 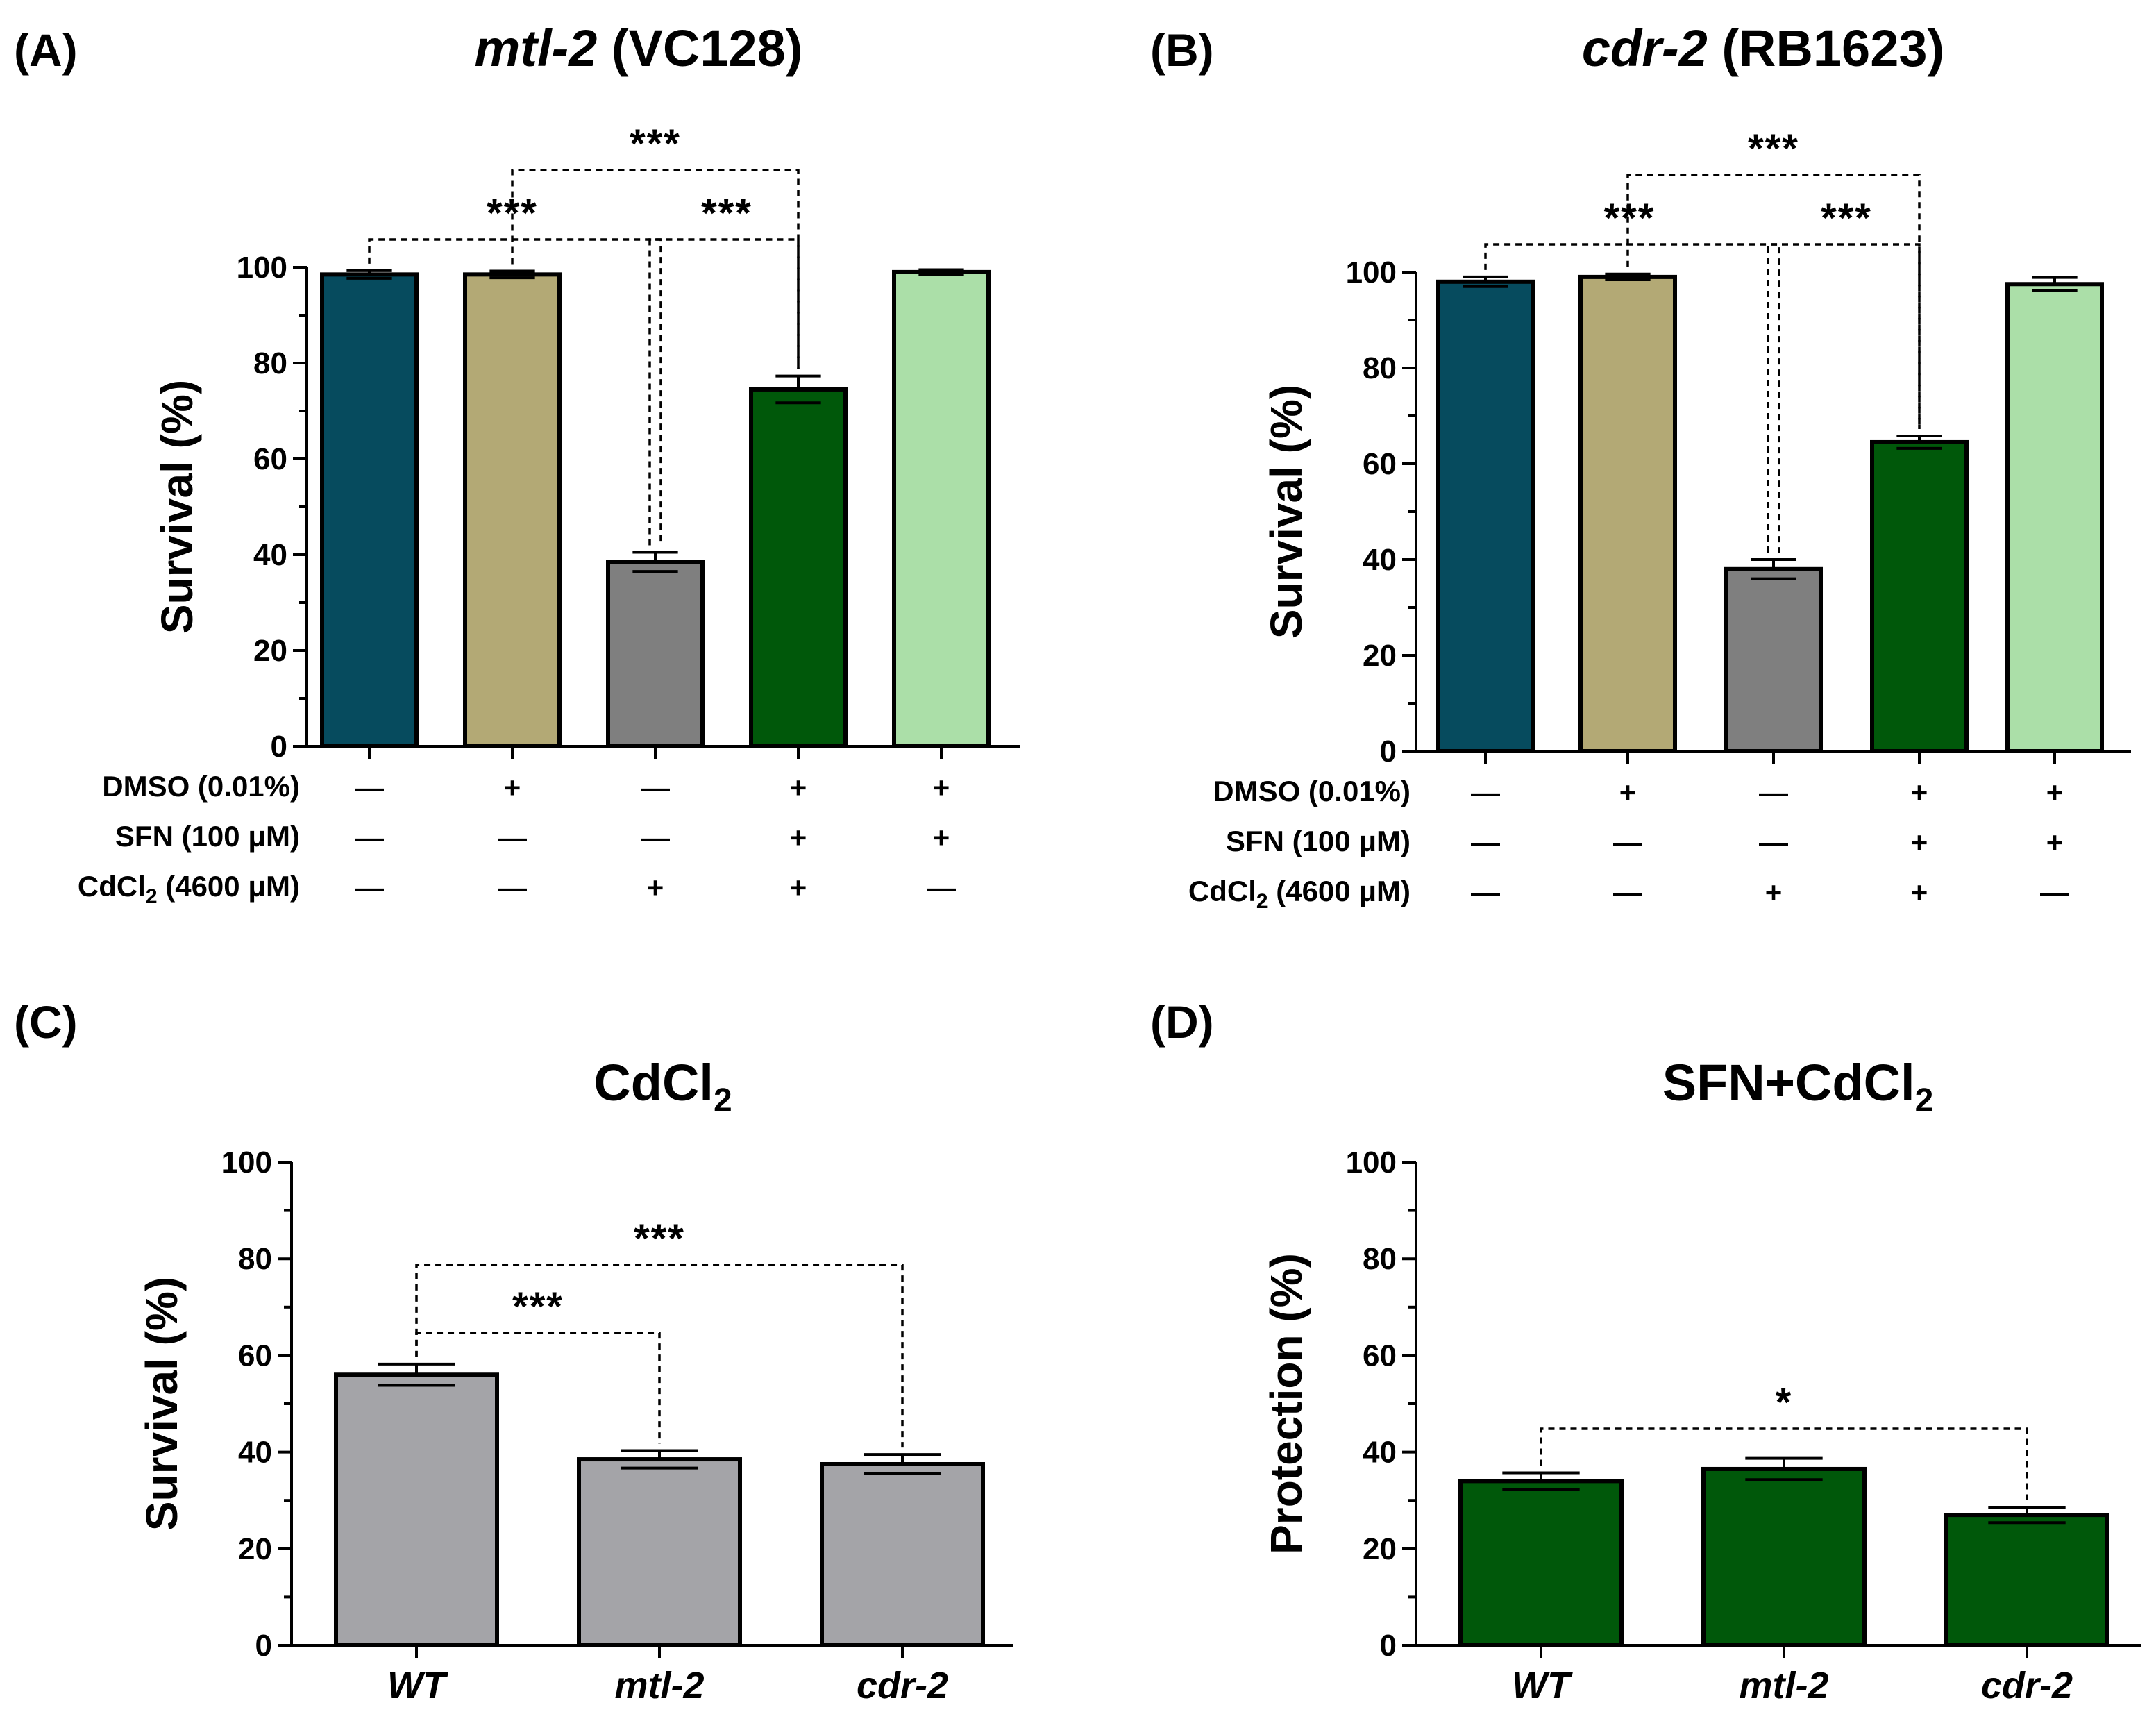 I want to click on chart-title: CdCl2, so click(x=663, y=1086).